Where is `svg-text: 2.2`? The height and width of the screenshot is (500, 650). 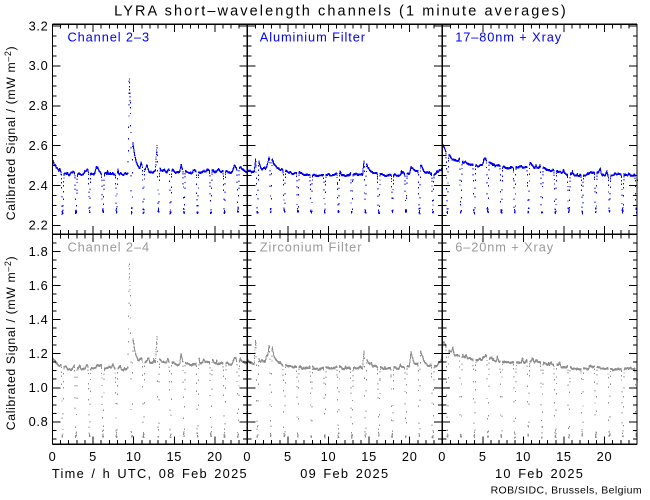
svg-text: 2.2 is located at coordinates (39, 225).